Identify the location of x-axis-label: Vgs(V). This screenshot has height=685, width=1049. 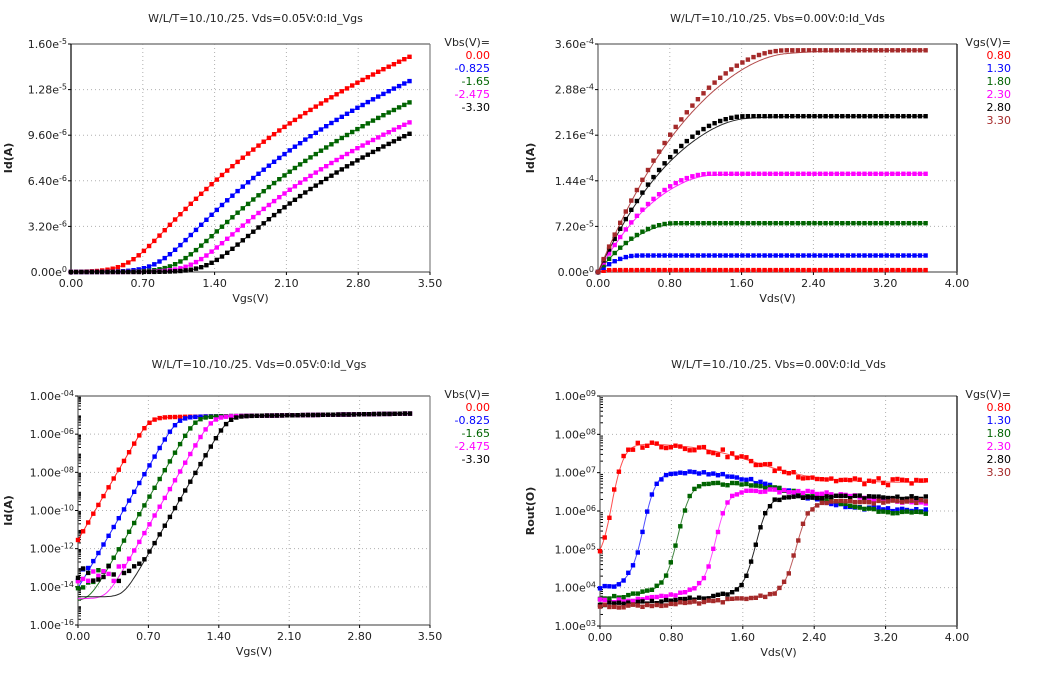
(254, 651).